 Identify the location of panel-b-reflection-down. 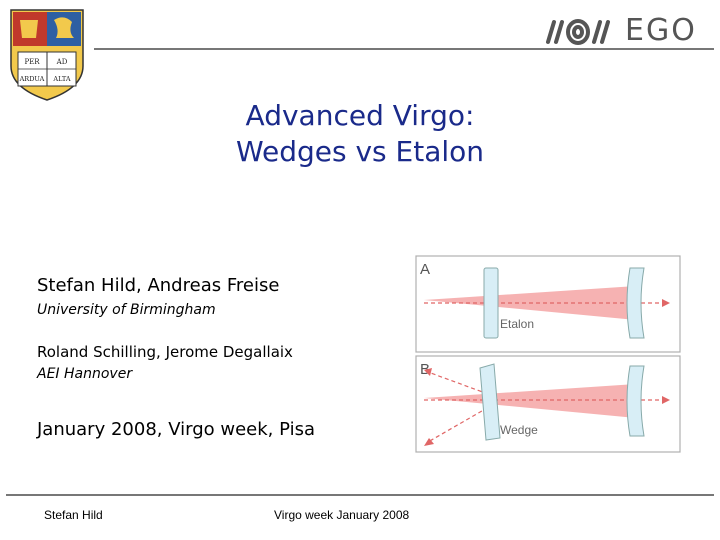
(461, 423).